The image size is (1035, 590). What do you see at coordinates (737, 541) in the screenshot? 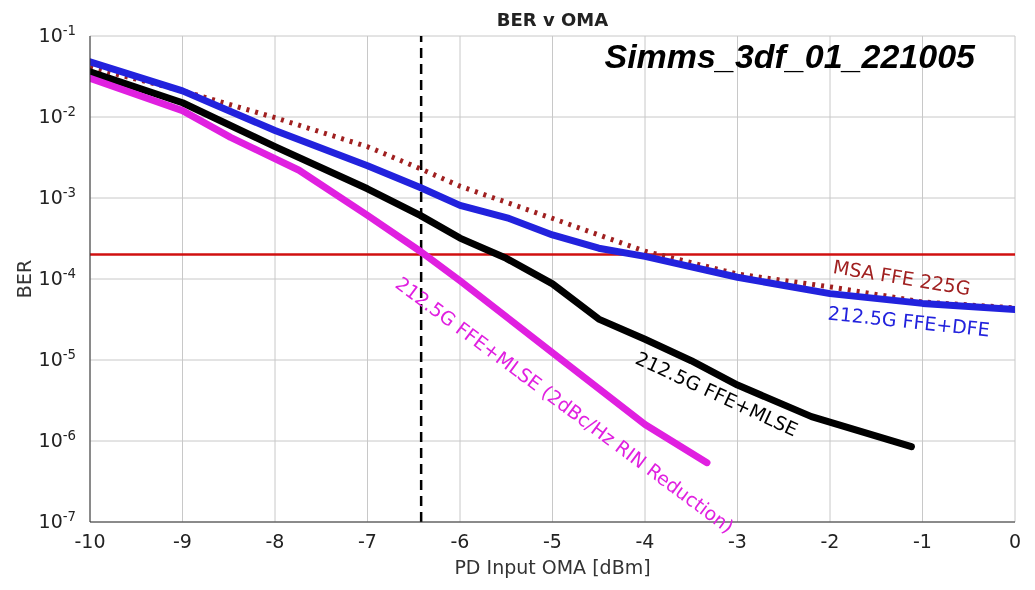
I see `x-tick-label: -3` at bounding box center [737, 541].